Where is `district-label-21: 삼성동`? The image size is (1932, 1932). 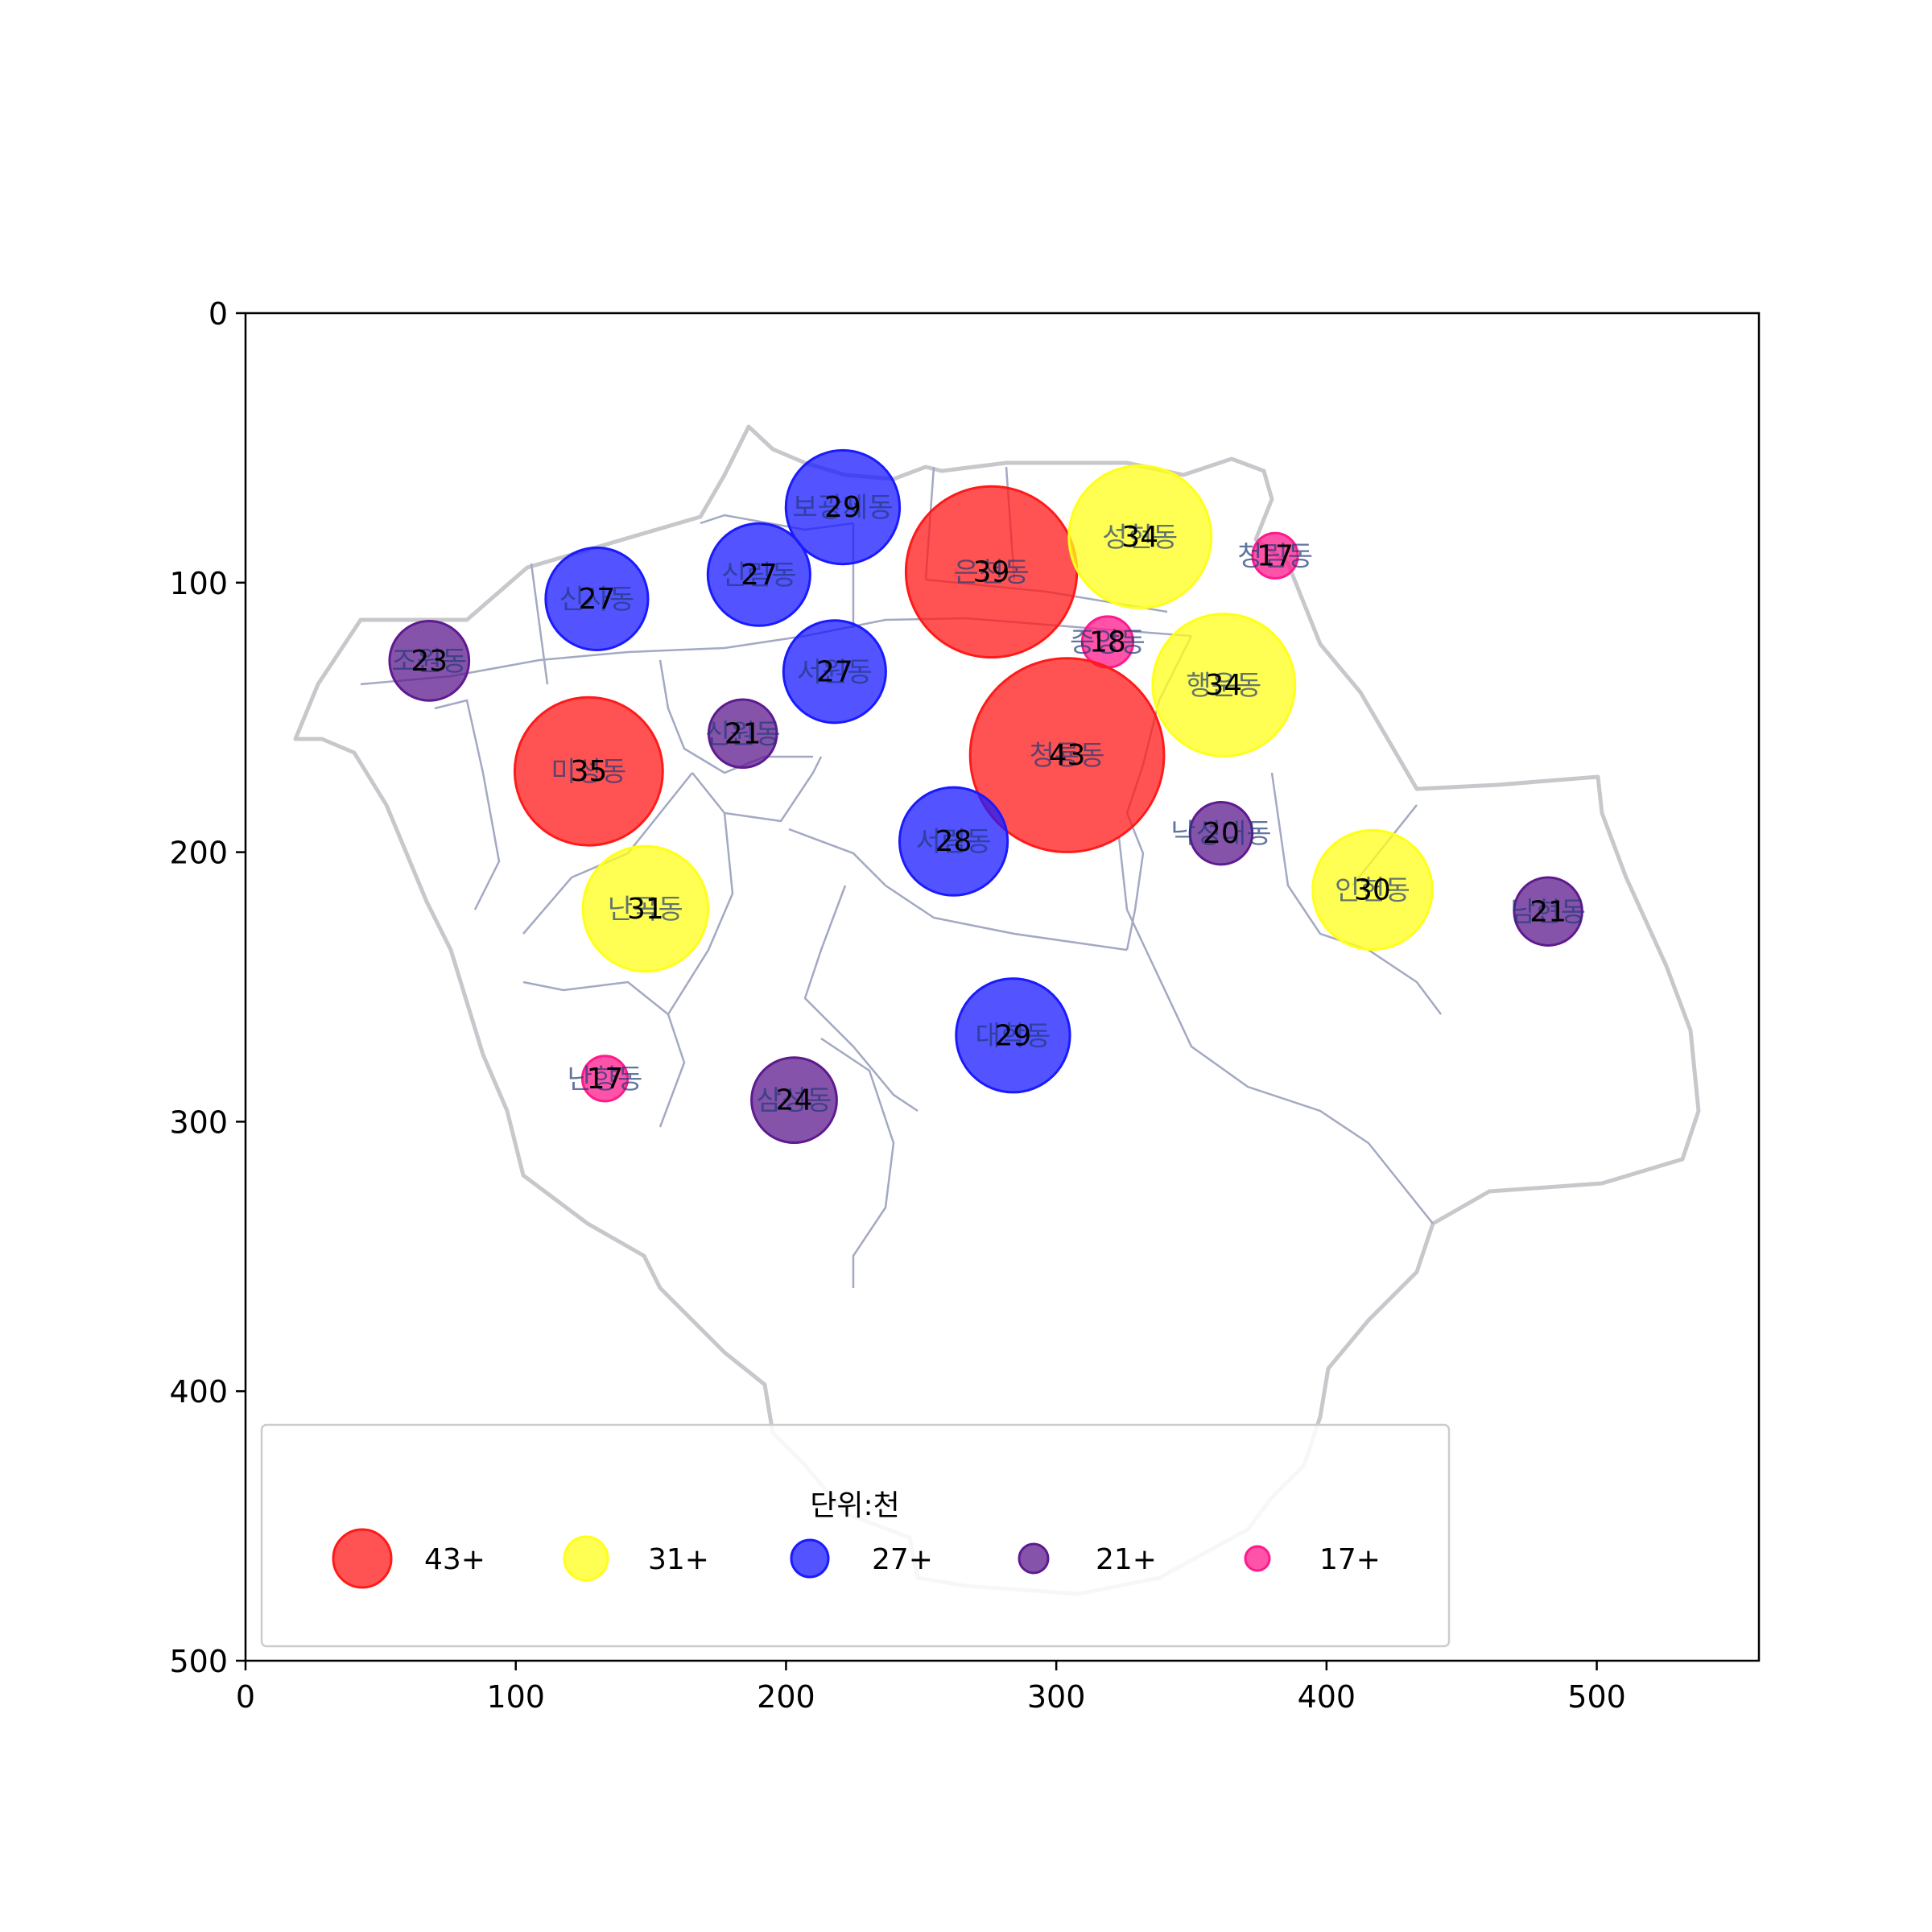
district-label-21: 삼성동 is located at coordinates (794, 1101).